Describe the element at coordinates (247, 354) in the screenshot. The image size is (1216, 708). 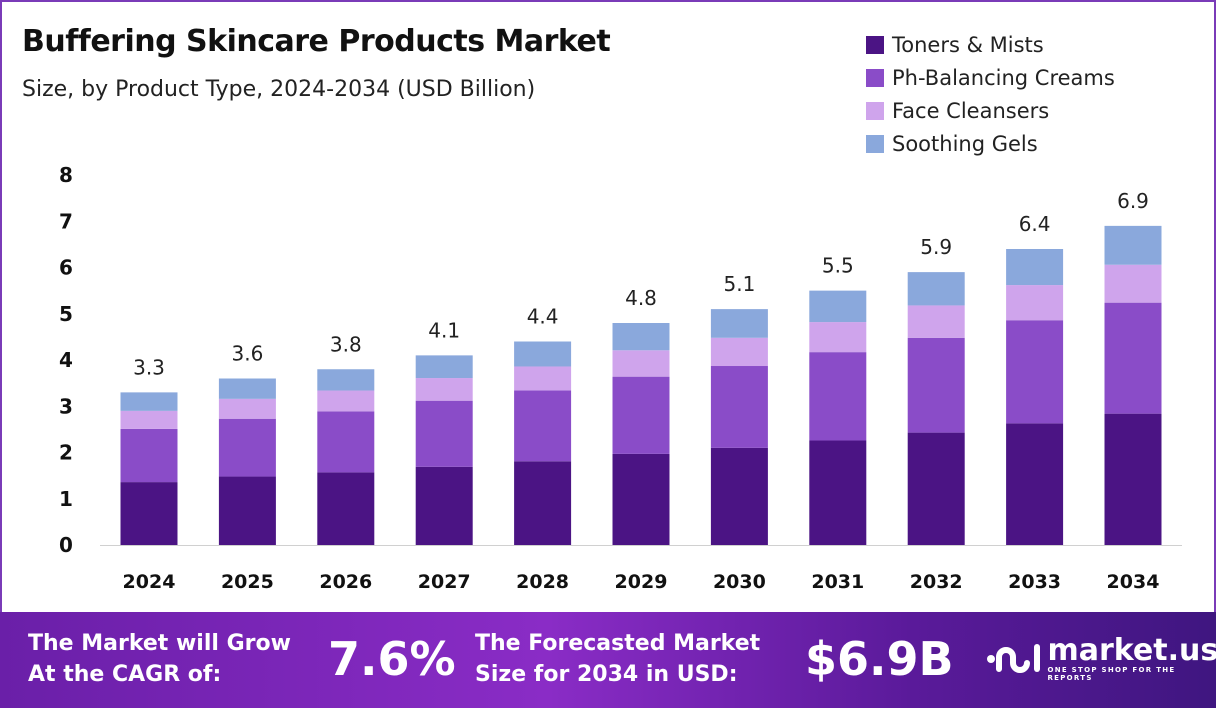
I see `bar-total-label: 3.6` at that location.